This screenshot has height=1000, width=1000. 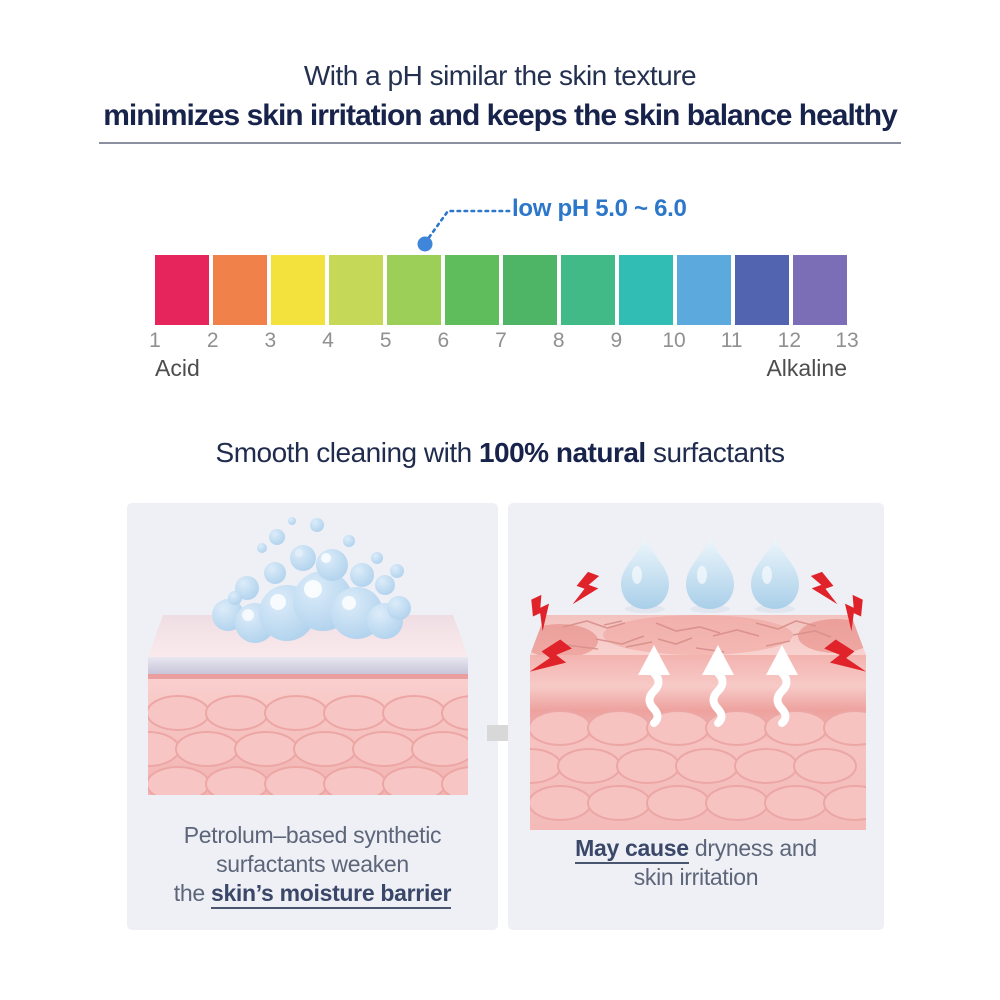 What do you see at coordinates (347, 452) in the screenshot?
I see `section2-title-pre: Smooth cleaning with` at bounding box center [347, 452].